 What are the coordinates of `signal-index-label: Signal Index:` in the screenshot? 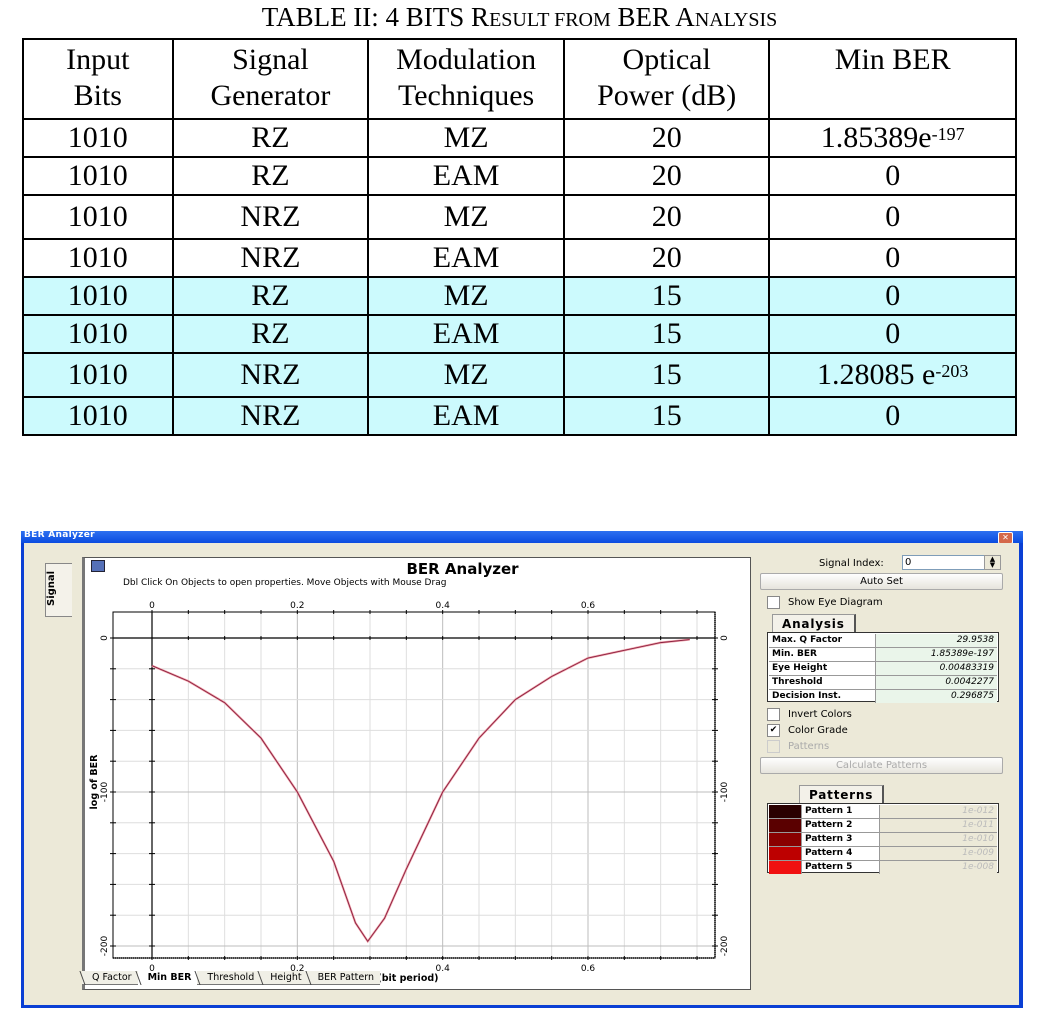 It's located at (851, 563).